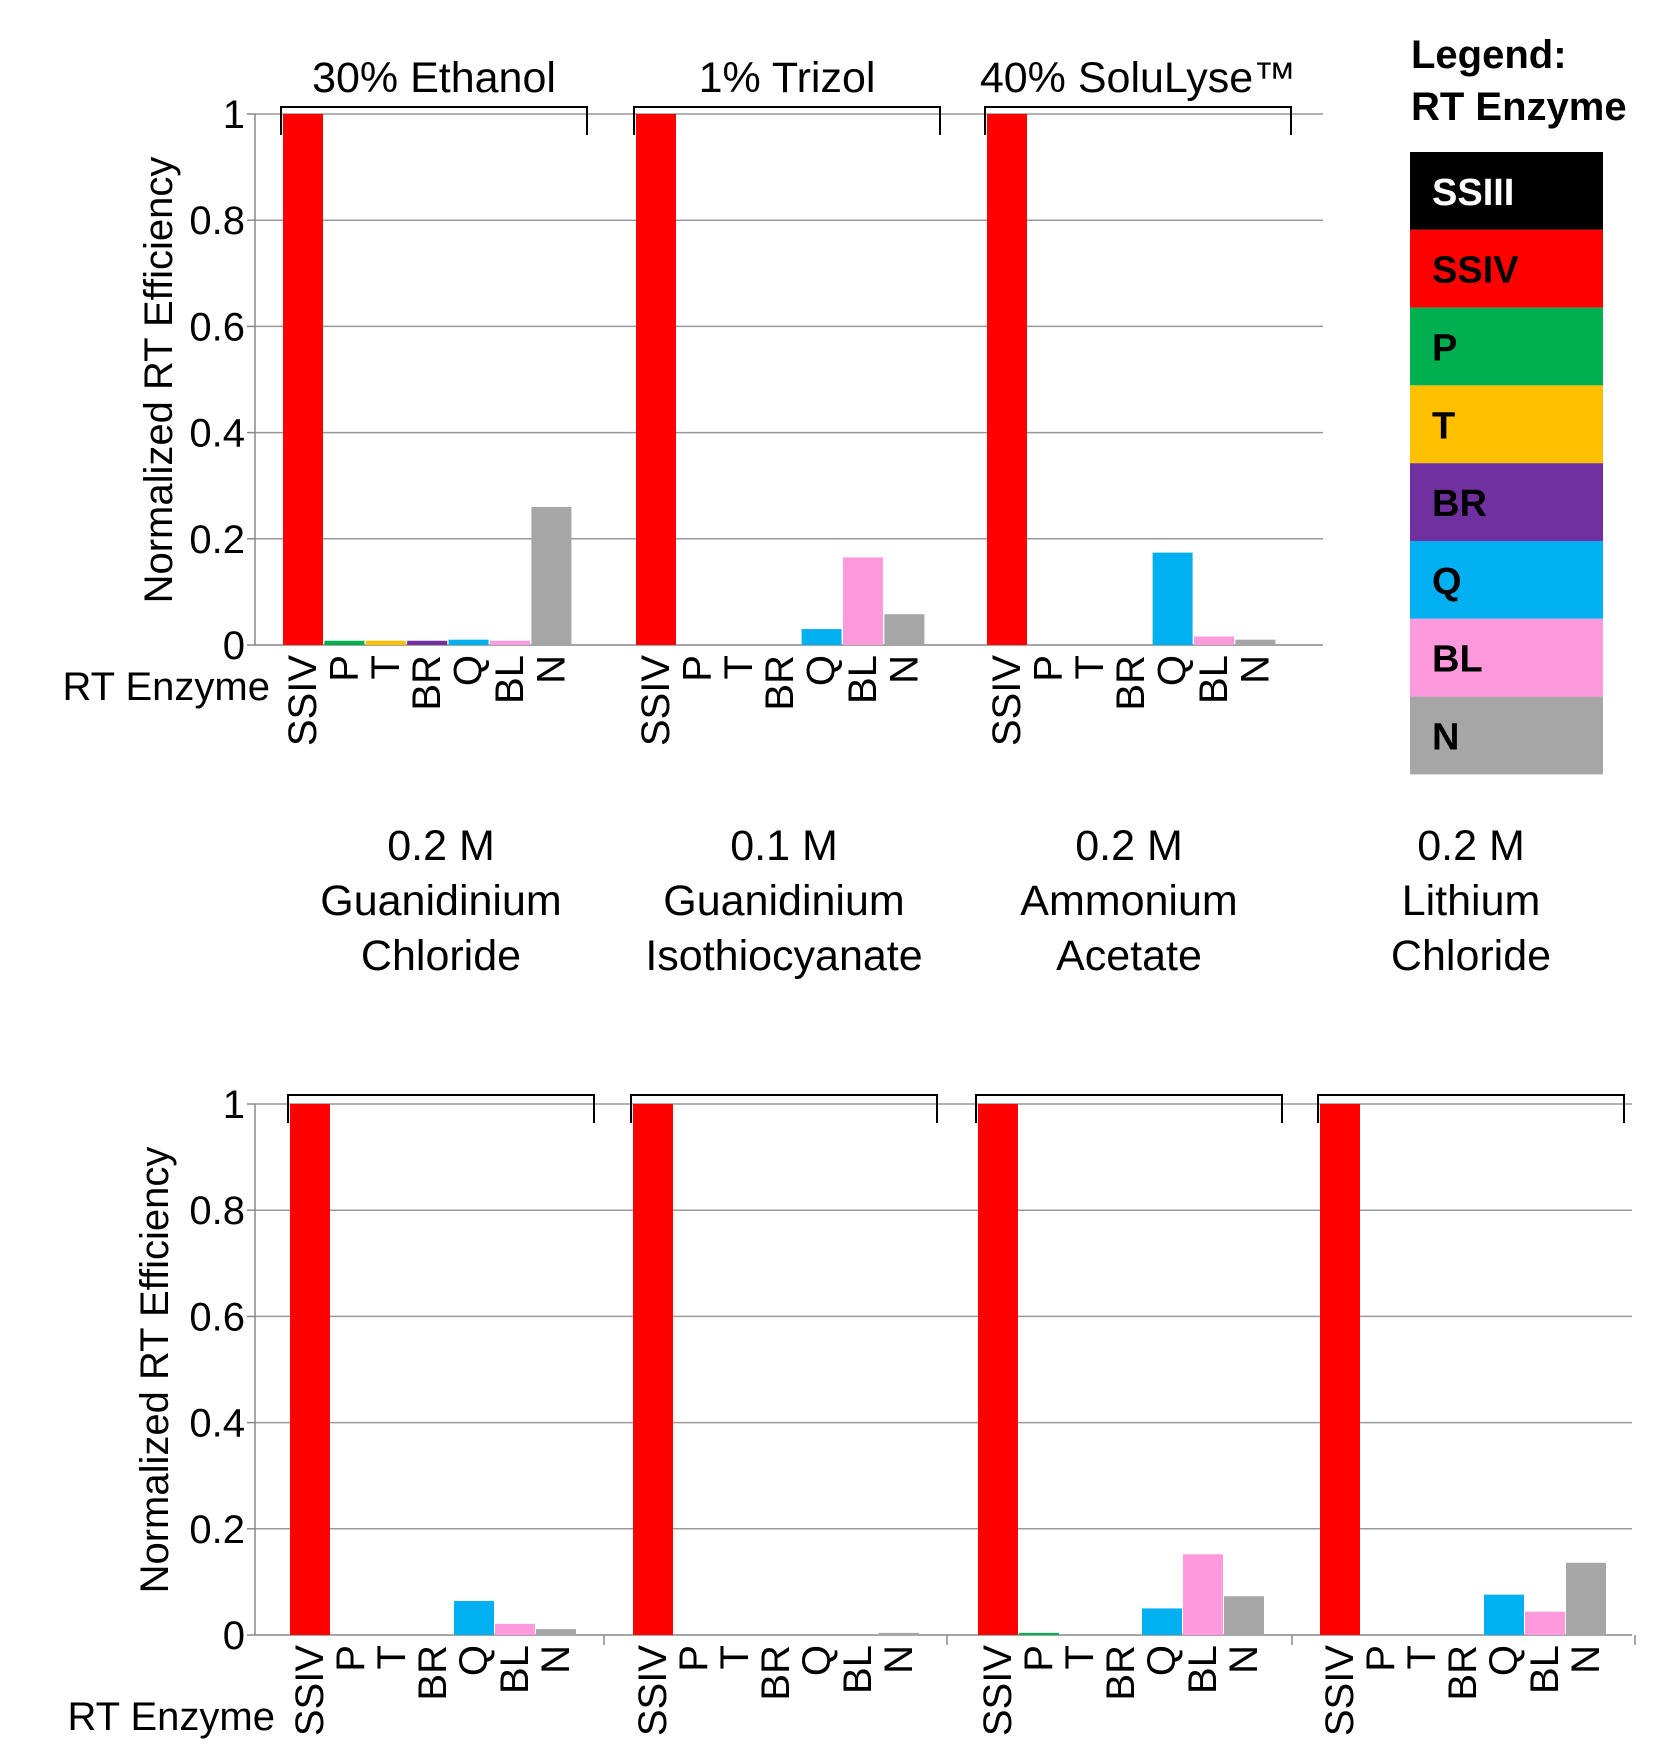 The width and height of the screenshot is (1672, 1762). Describe the element at coordinates (1471, 901) in the screenshot. I see `group-label: Lithium` at that location.